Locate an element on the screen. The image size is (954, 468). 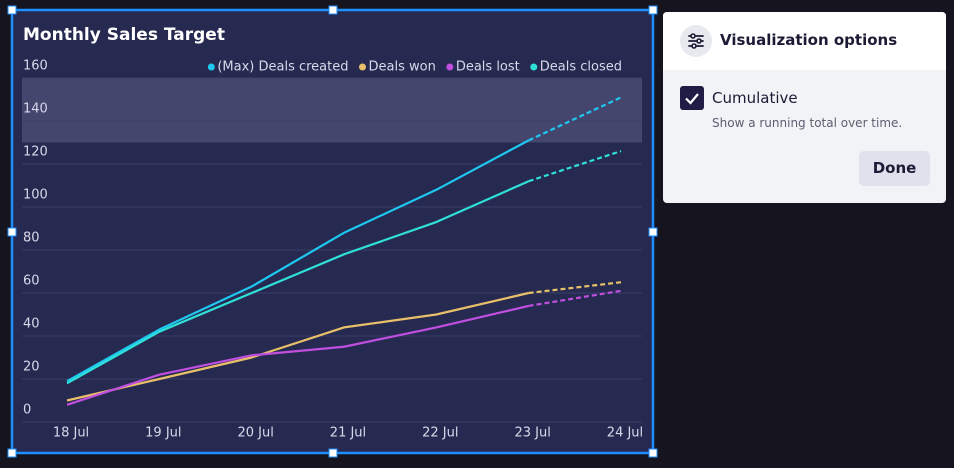
sliders-icon is located at coordinates (696, 41).